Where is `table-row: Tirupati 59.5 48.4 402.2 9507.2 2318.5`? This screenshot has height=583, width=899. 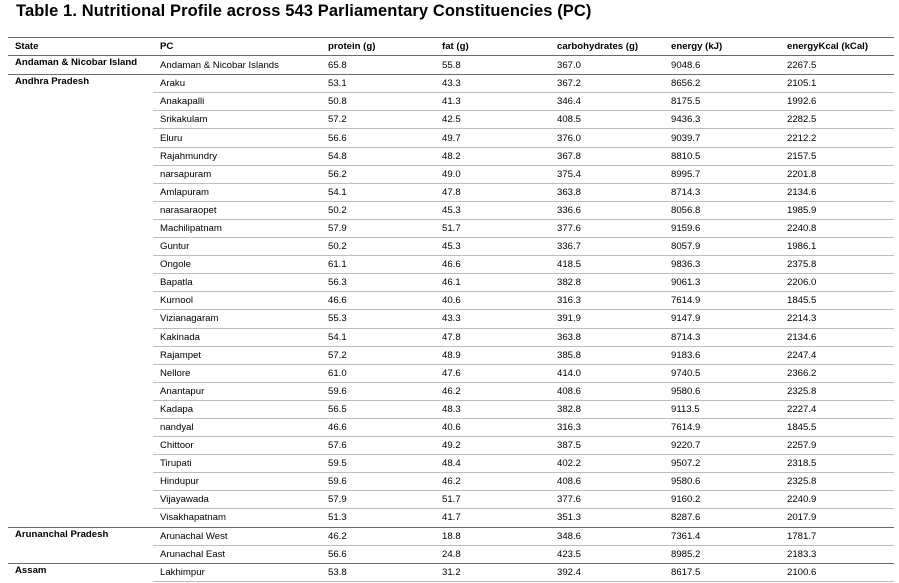
table-row: Tirupati 59.5 48.4 402.2 9507.2 2318.5 is located at coordinates (451, 464).